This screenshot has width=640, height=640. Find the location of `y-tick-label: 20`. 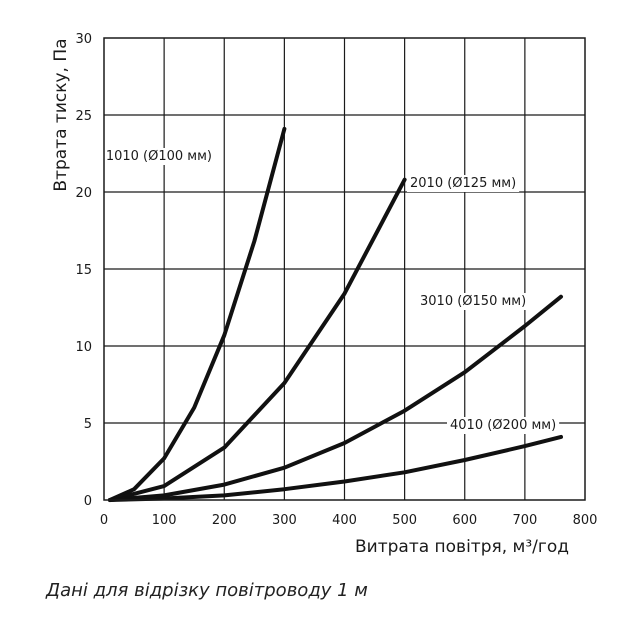

y-tick-label: 20 is located at coordinates (83, 193).